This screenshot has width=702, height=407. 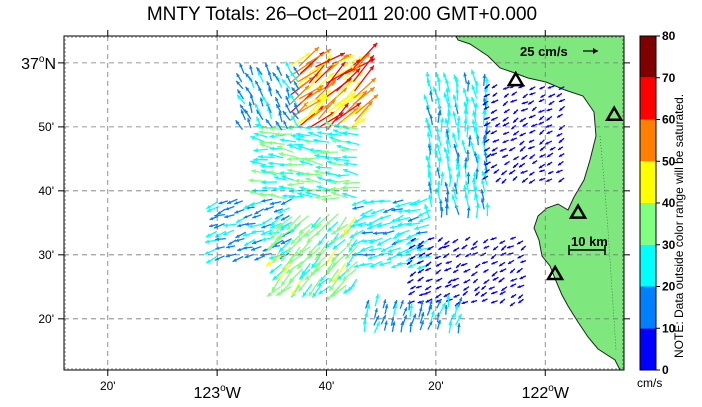 What do you see at coordinates (46, 255) in the screenshot?
I see `tick-label: 30'` at bounding box center [46, 255].